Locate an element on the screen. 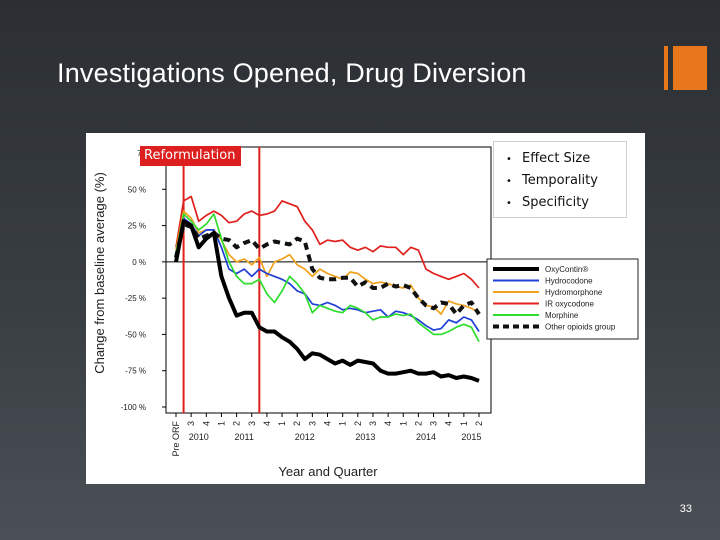 This screenshot has width=720, height=540. legend-label: Hydrocodone is located at coordinates (569, 281).